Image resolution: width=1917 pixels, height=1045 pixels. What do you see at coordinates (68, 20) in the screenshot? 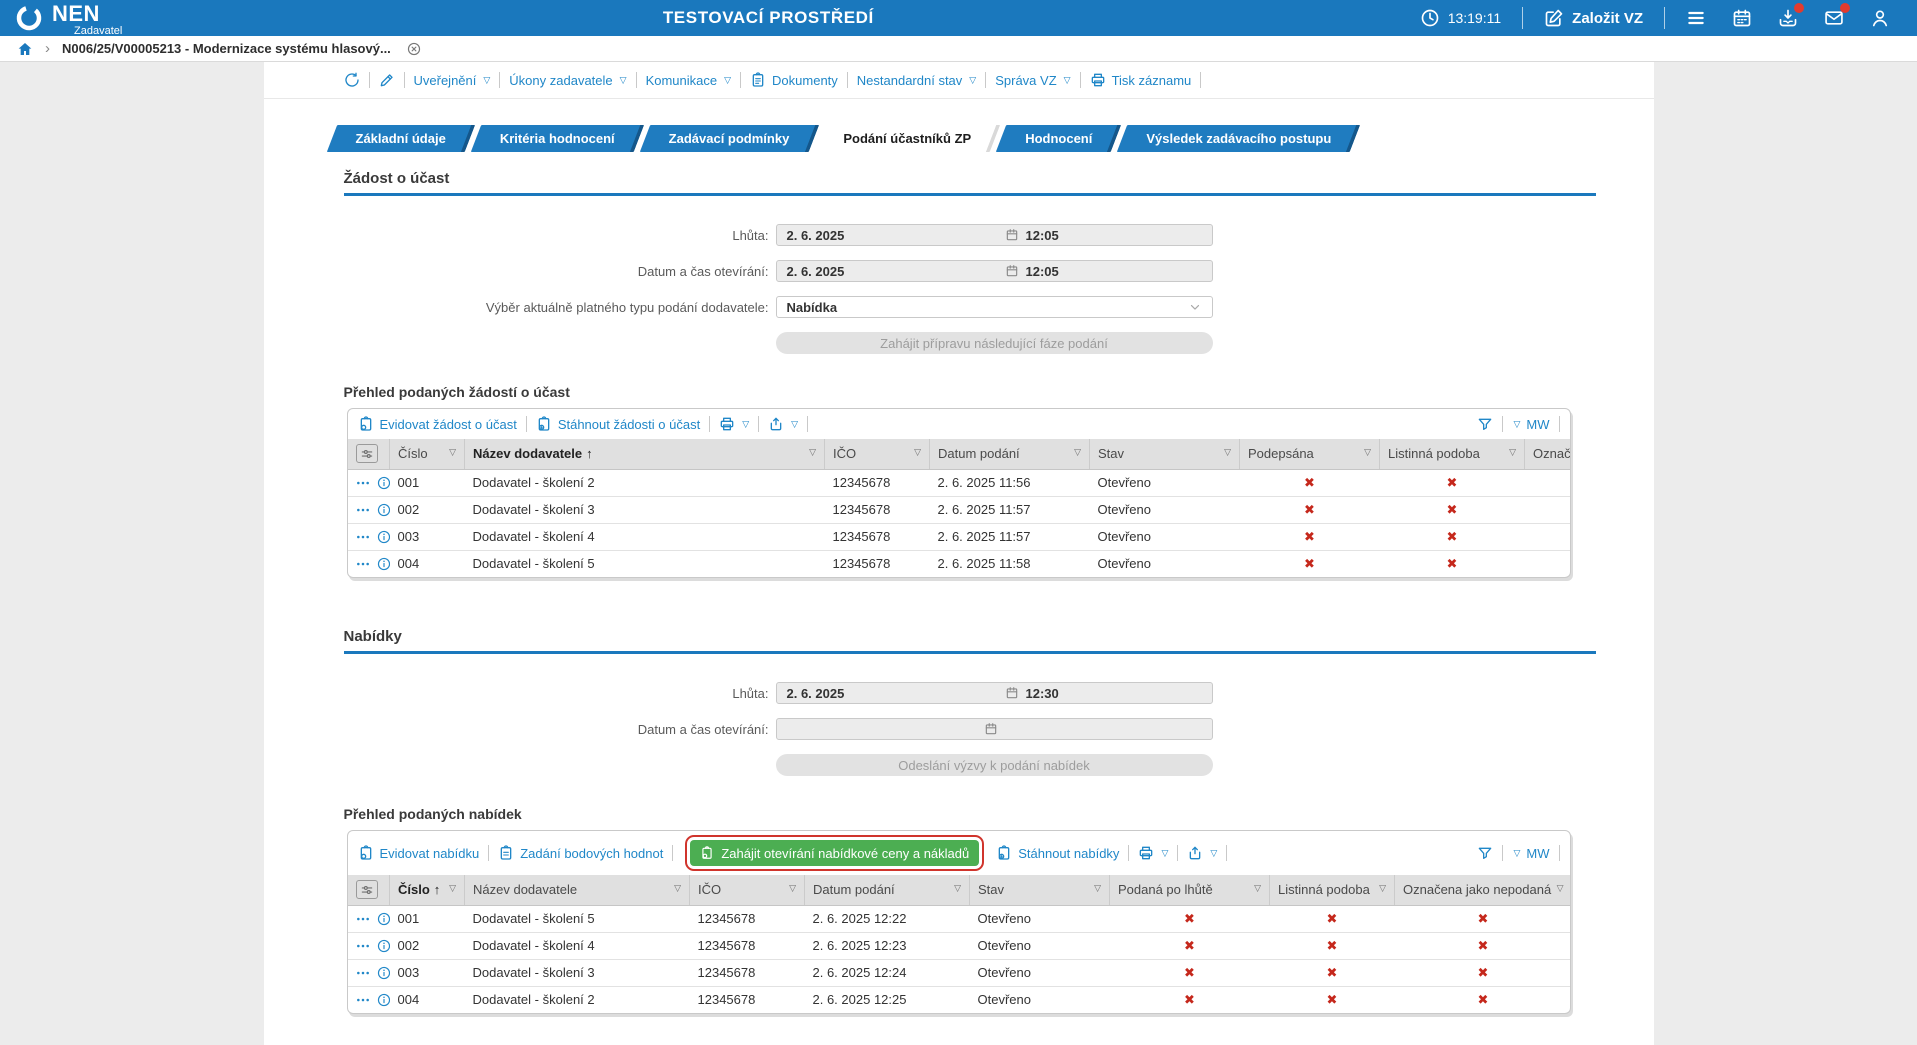
I see `nen-logo: NEN Zadavatel` at bounding box center [68, 20].